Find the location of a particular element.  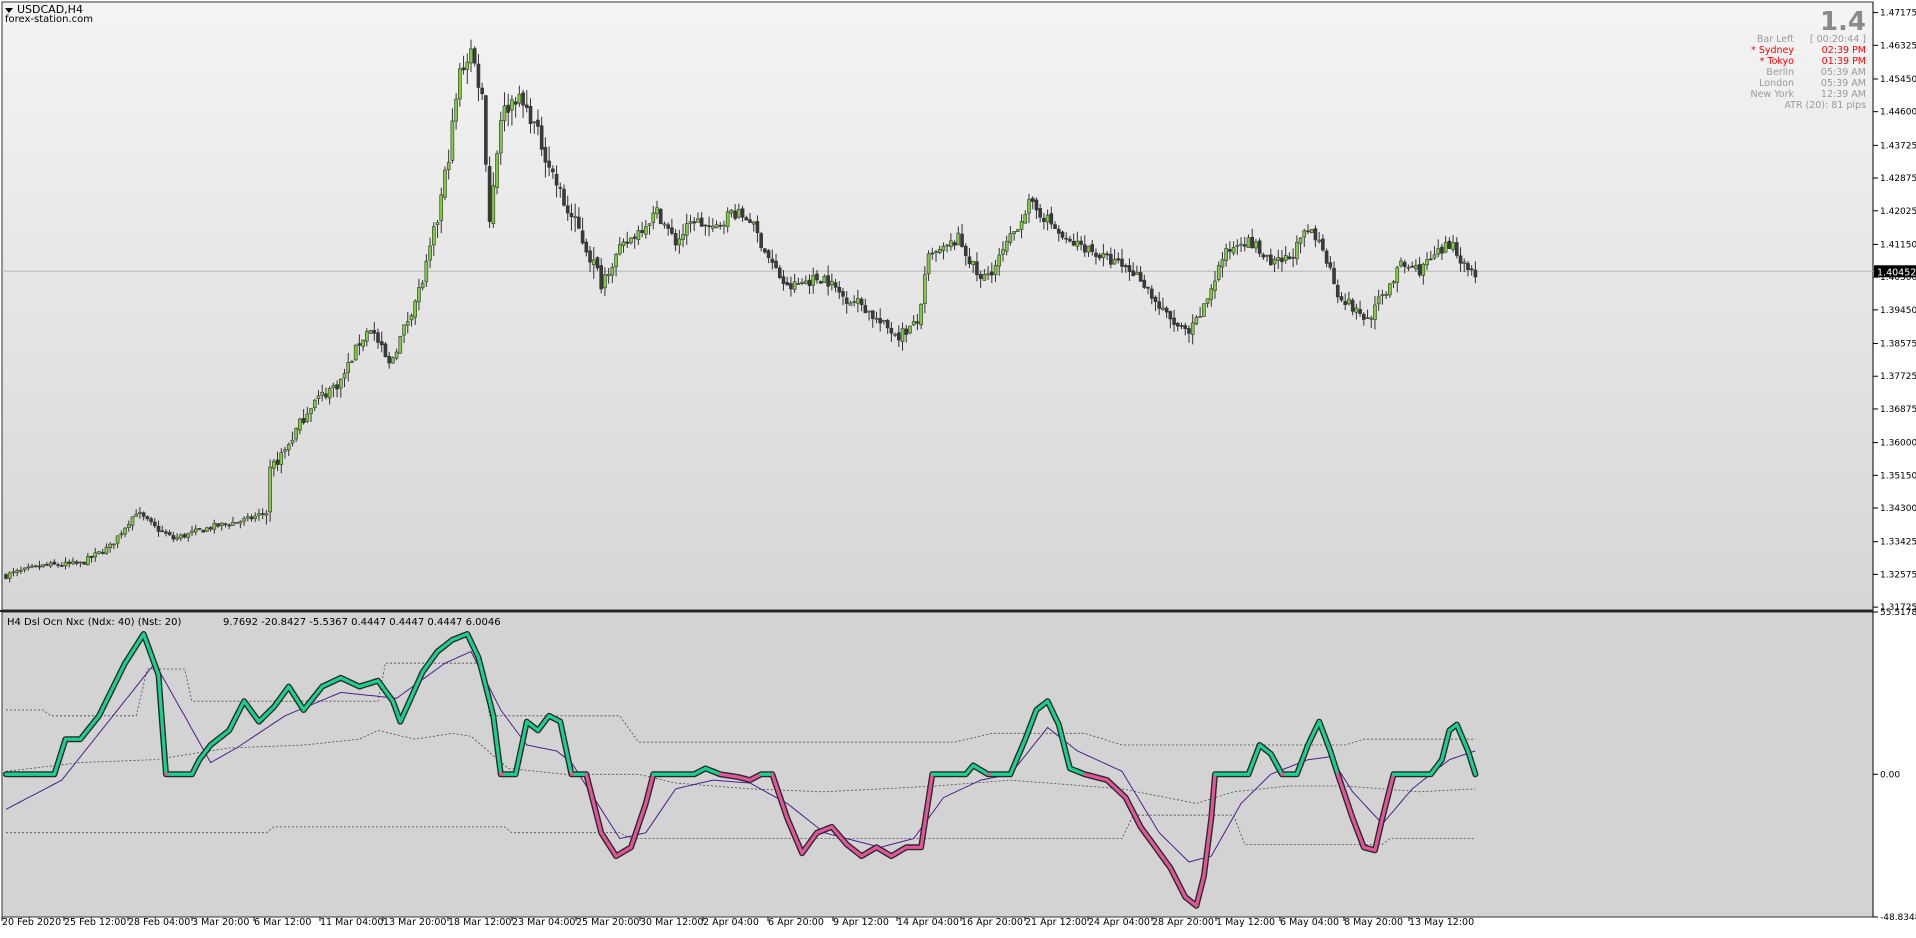

current-price-badge is located at coordinates (1895, 271).